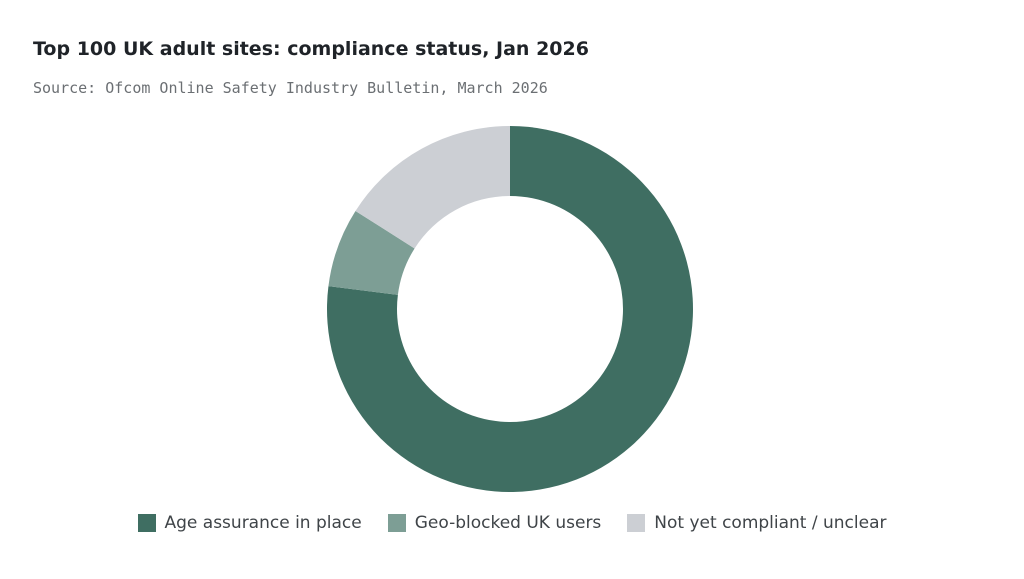 The height and width of the screenshot is (579, 1024). What do you see at coordinates (770, 523) in the screenshot?
I see `legend-label: Not yet compliant / unclear` at bounding box center [770, 523].